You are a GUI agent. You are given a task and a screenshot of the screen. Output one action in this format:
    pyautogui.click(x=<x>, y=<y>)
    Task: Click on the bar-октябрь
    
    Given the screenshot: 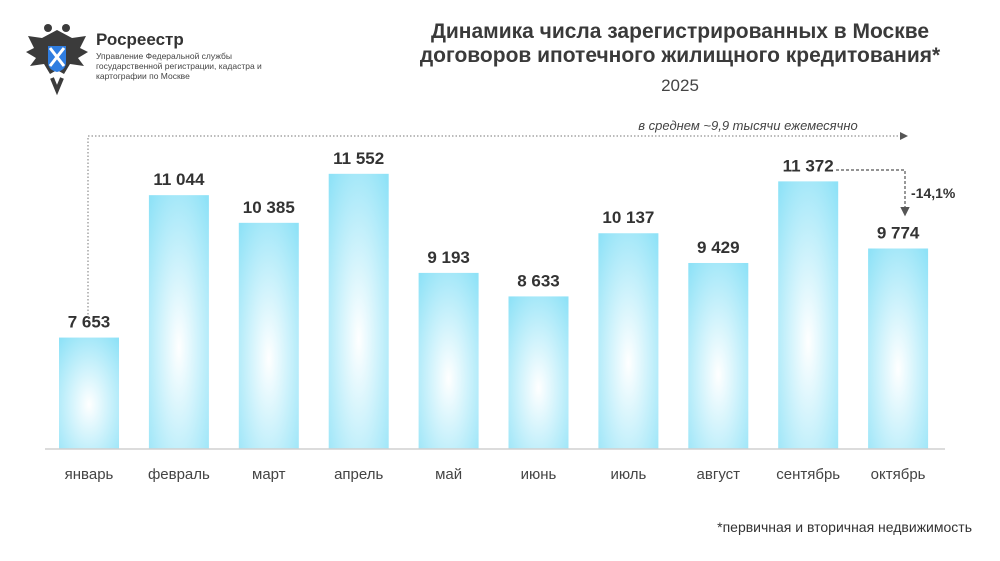 What is the action you would take?
    pyautogui.click(x=898, y=348)
    